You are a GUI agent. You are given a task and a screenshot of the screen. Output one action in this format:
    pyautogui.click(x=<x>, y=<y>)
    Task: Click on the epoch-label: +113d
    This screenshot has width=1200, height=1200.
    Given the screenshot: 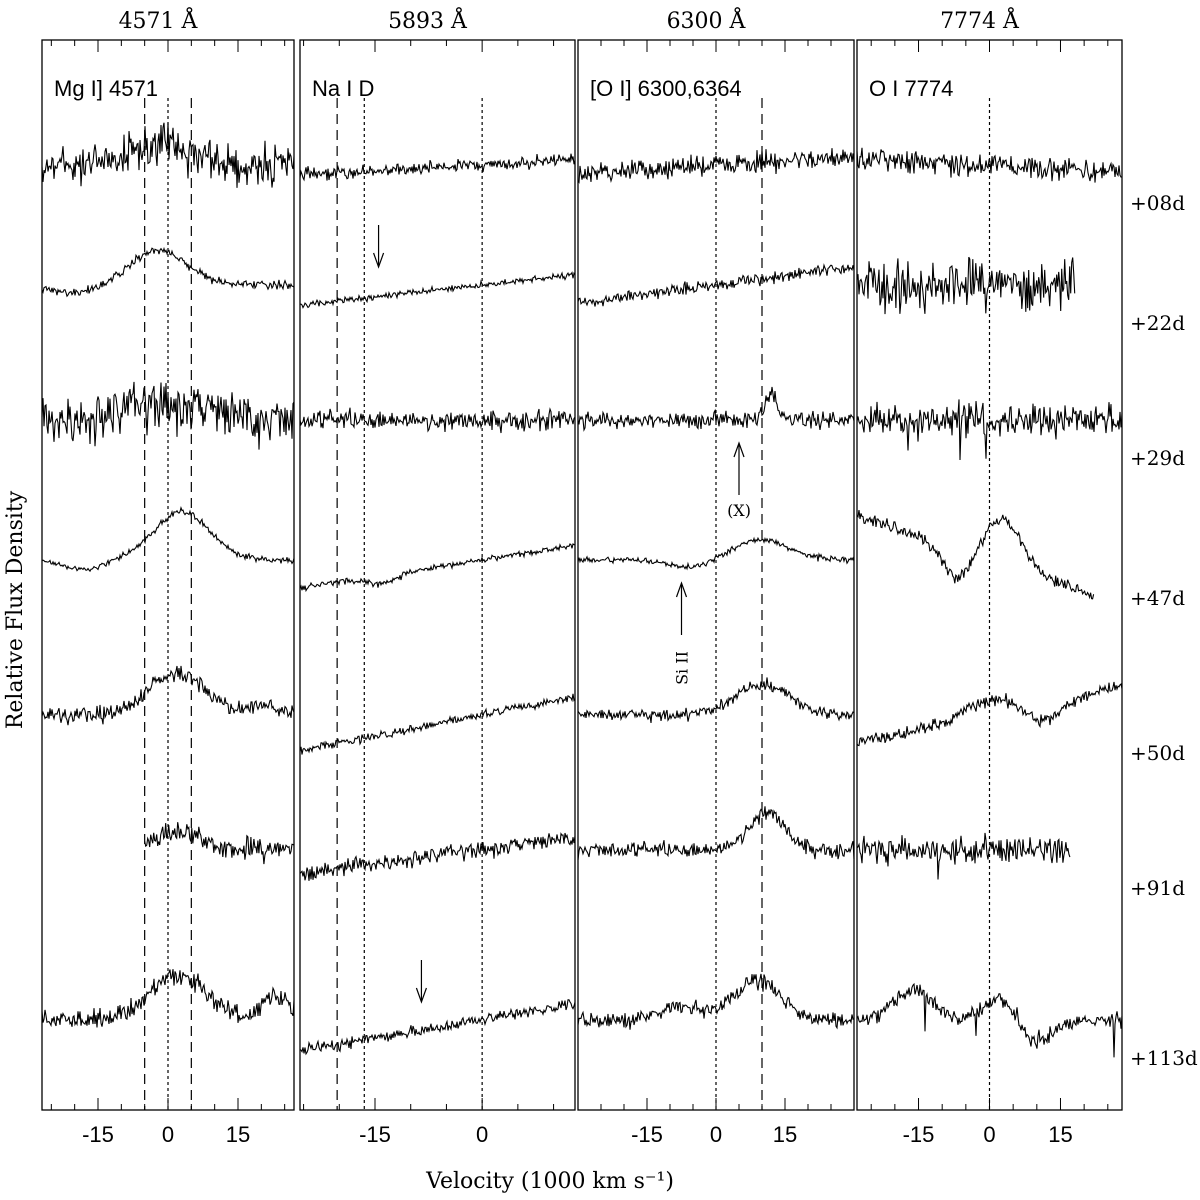 What is the action you would take?
    pyautogui.click(x=1164, y=1058)
    